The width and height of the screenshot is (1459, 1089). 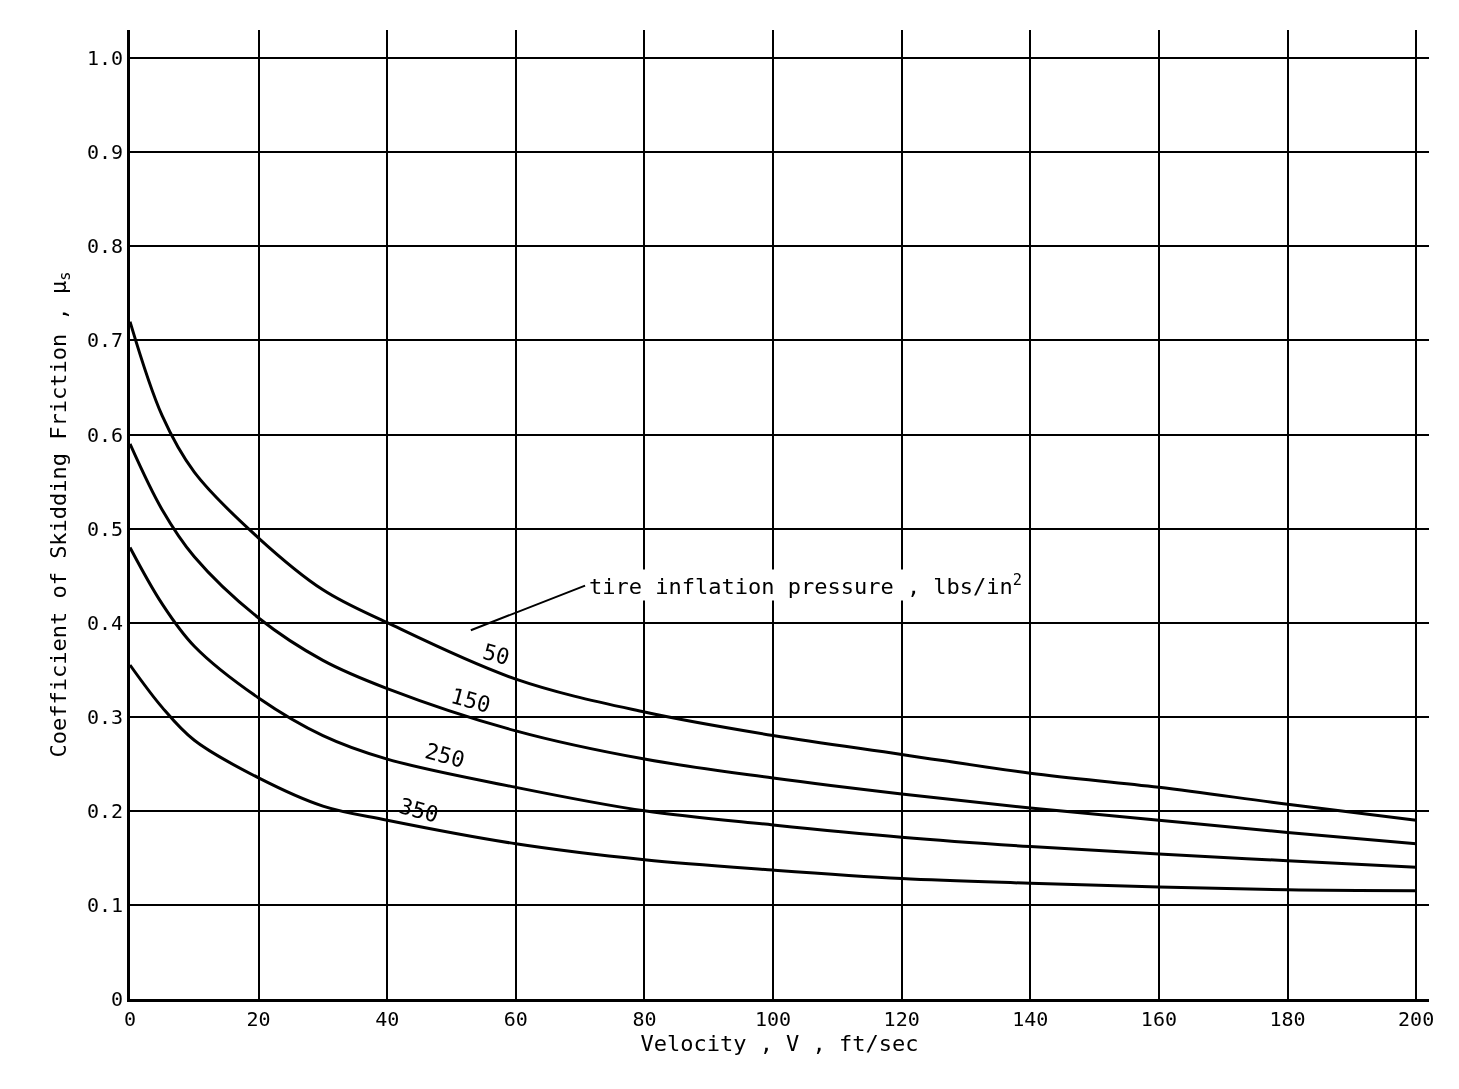 I want to click on annotation: tire inflation pressure , lbs/in$^{2}$, so click(x=806, y=585).